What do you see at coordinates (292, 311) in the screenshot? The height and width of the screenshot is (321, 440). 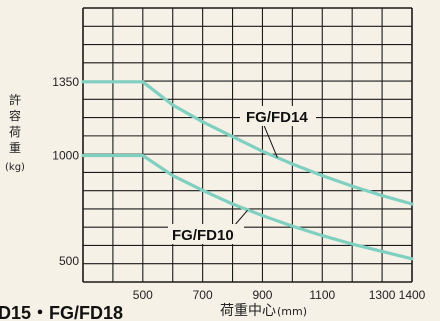 I see `x-axis-unit: (mm)` at bounding box center [292, 311].